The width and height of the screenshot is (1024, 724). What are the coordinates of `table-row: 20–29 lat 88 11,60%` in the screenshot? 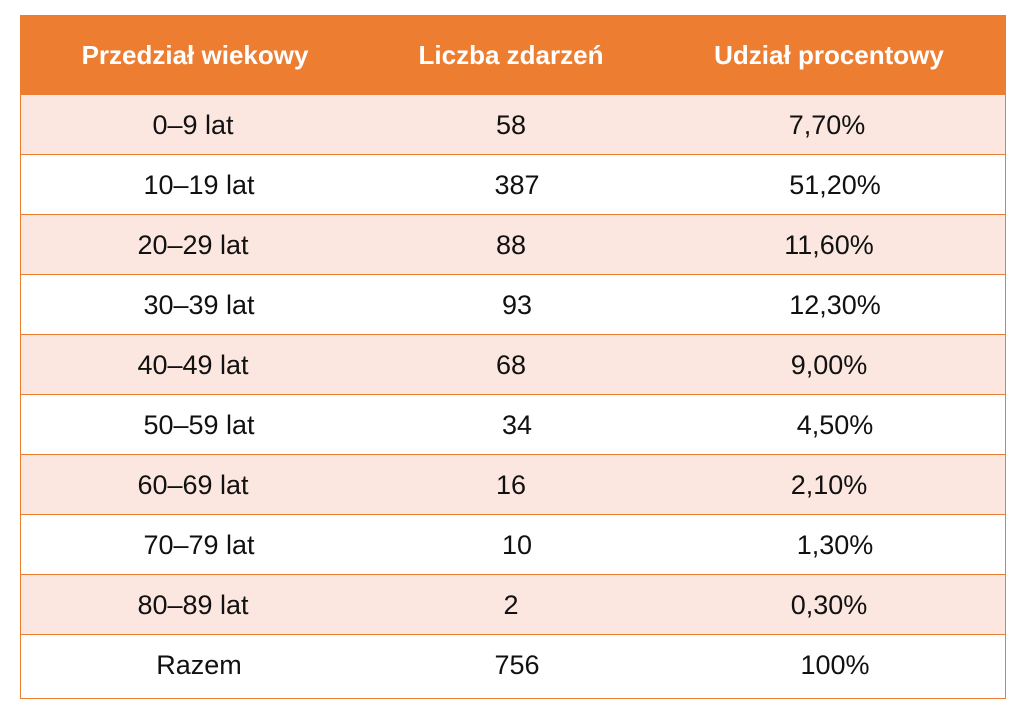 It's located at (513, 245).